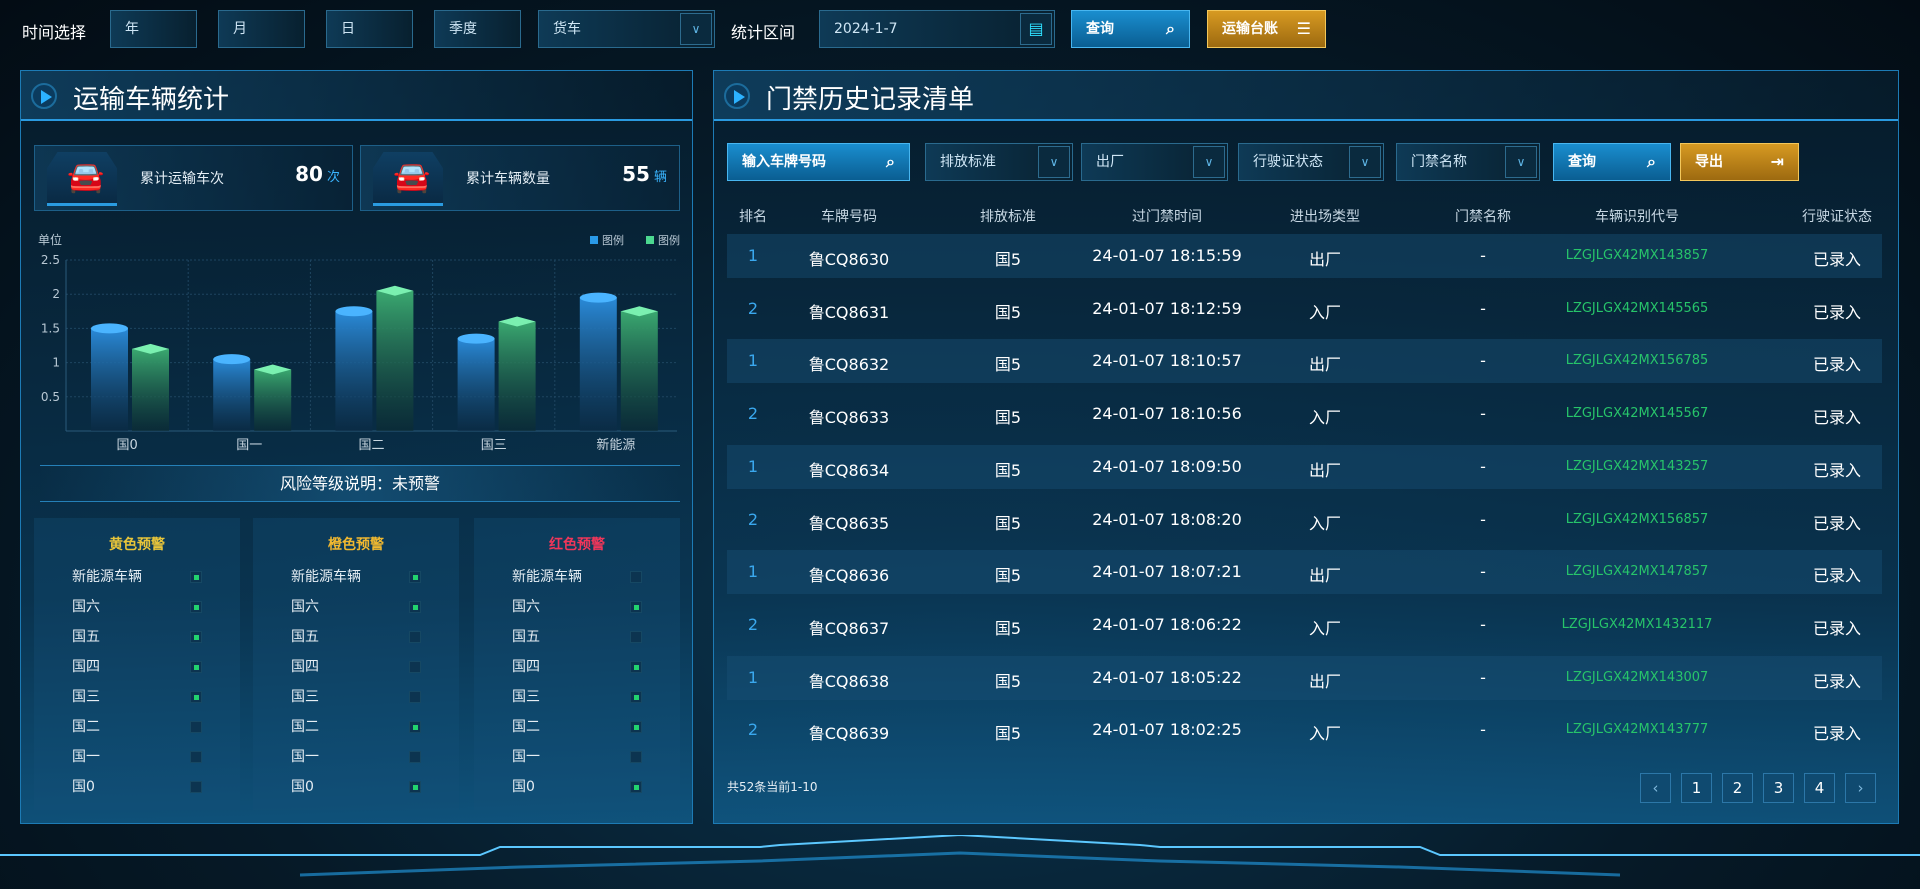  What do you see at coordinates (1130, 29) in the screenshot?
I see `query-button: 查询 ⌕` at bounding box center [1130, 29].